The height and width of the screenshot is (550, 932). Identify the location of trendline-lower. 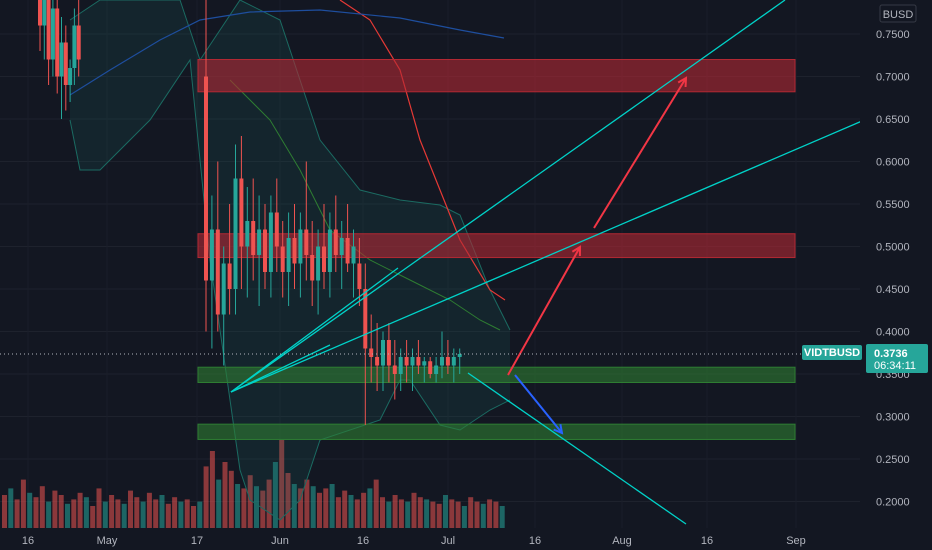
(314, 330).